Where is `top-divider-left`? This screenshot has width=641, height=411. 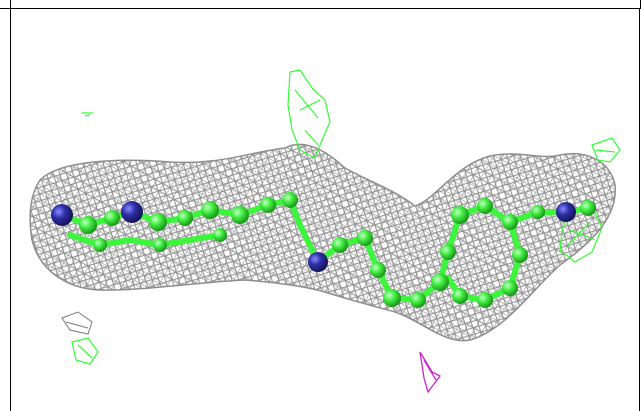
top-divider-left is located at coordinates (10, 4).